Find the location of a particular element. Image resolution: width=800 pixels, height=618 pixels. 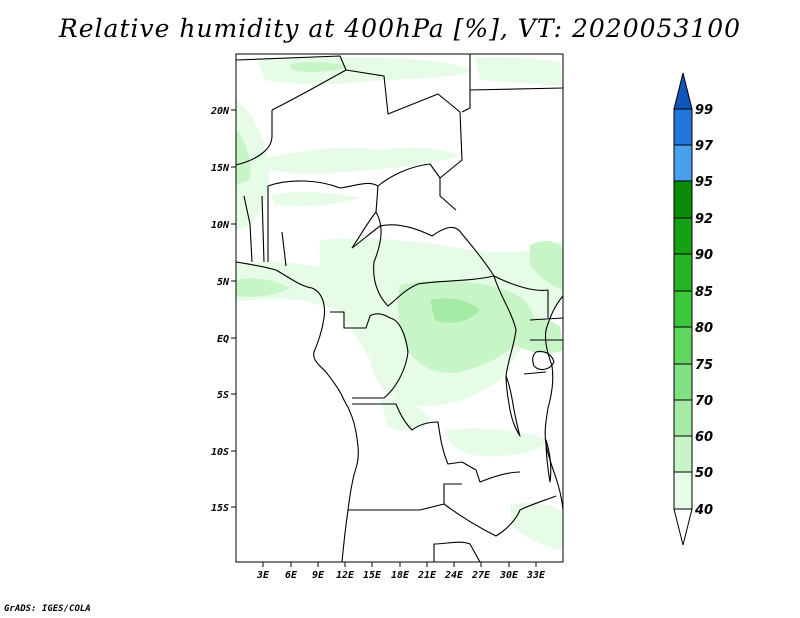

lon-label-15e: 15E is located at coordinates (372, 575).